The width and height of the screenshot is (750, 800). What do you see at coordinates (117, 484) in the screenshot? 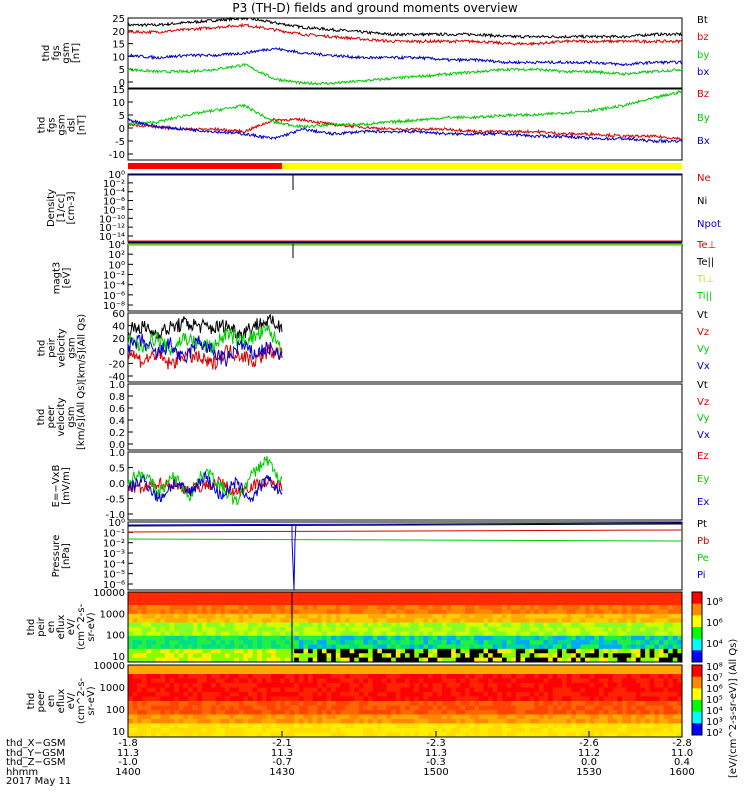
I see `y-tick-label: 0.0` at bounding box center [117, 484].